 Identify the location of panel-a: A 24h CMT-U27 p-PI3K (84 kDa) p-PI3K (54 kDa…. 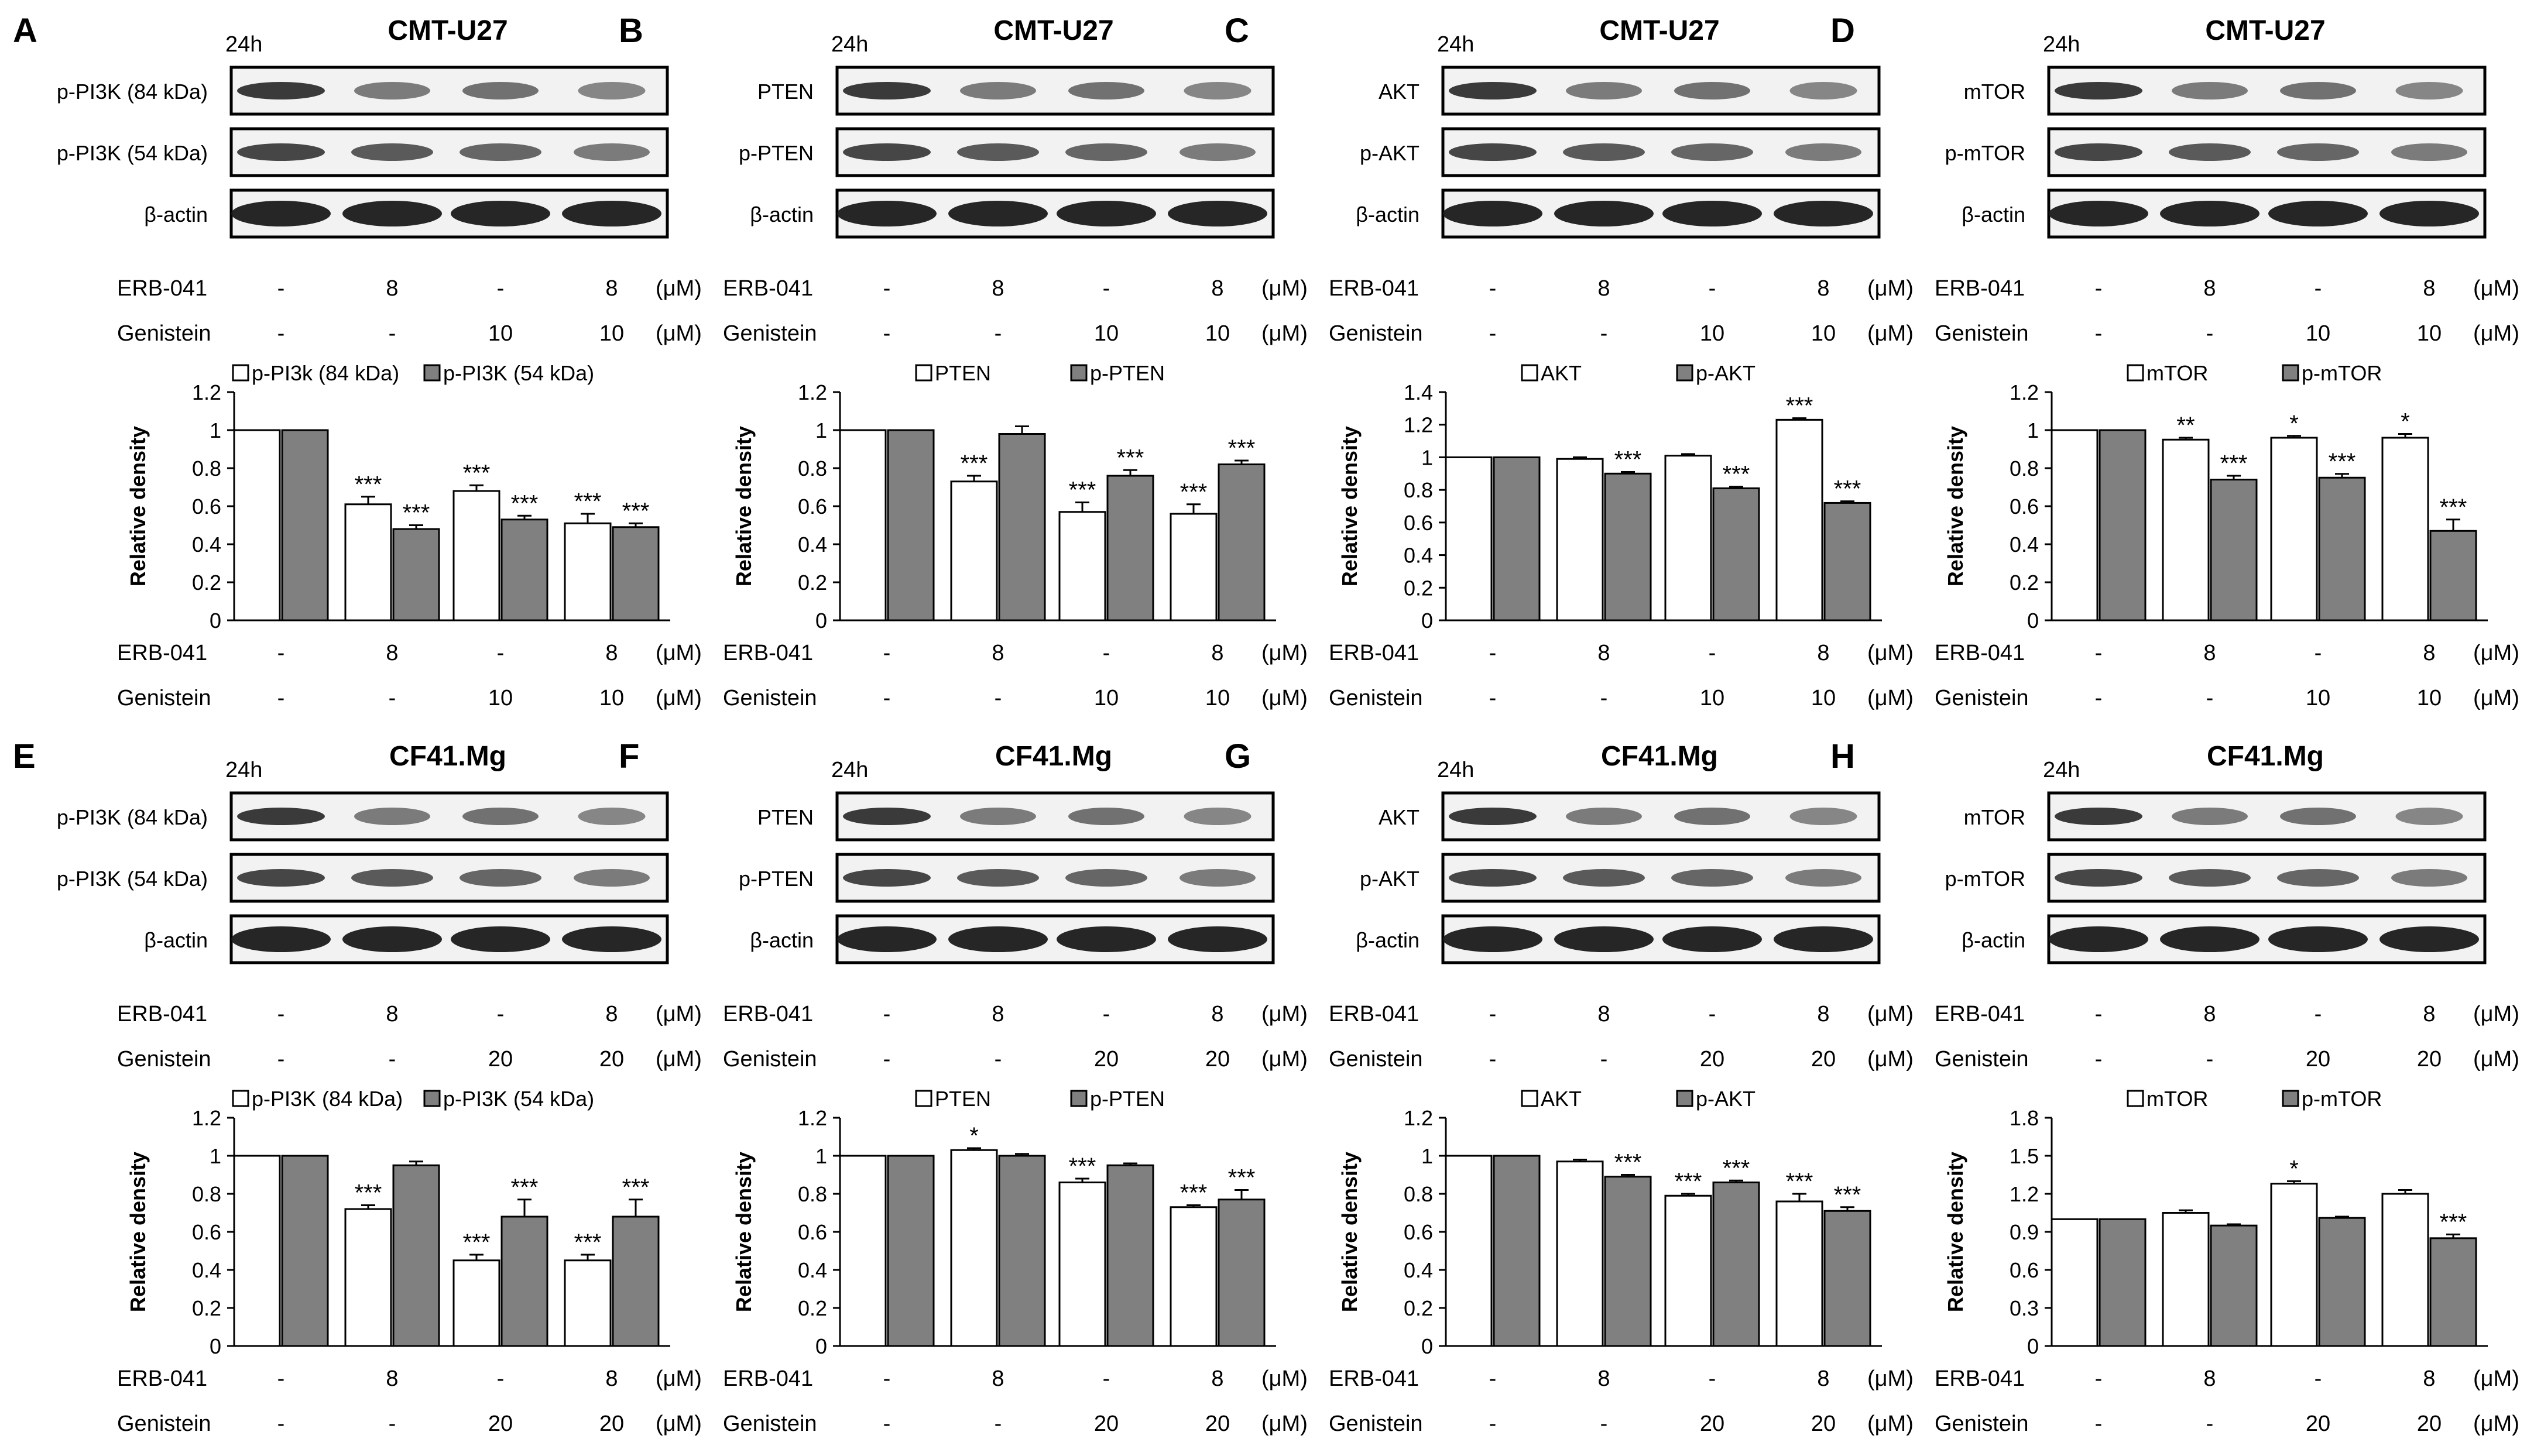
(357, 361).